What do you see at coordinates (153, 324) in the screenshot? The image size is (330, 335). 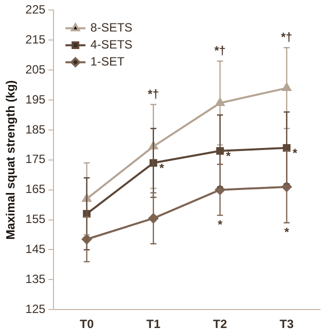 I see `x-tick-label: T1` at bounding box center [153, 324].